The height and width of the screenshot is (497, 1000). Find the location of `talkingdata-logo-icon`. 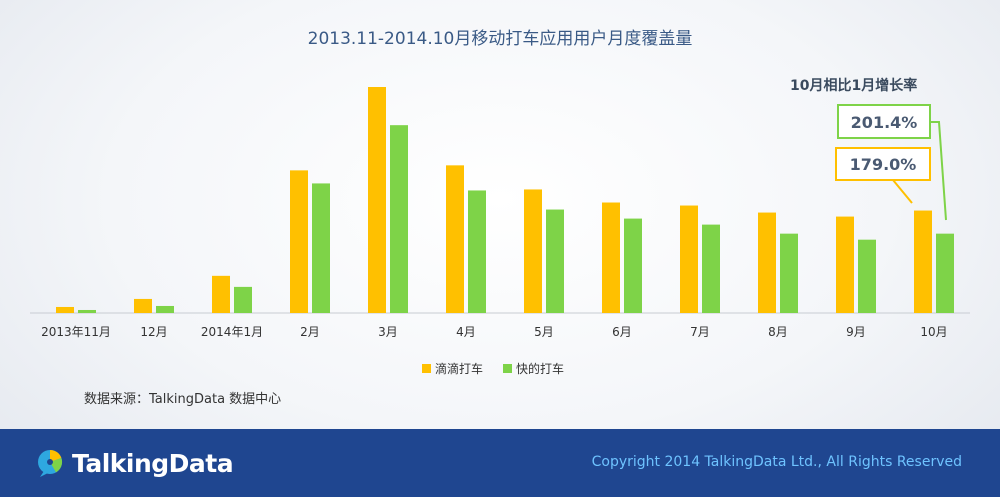

talkingdata-logo-icon is located at coordinates (50, 463).